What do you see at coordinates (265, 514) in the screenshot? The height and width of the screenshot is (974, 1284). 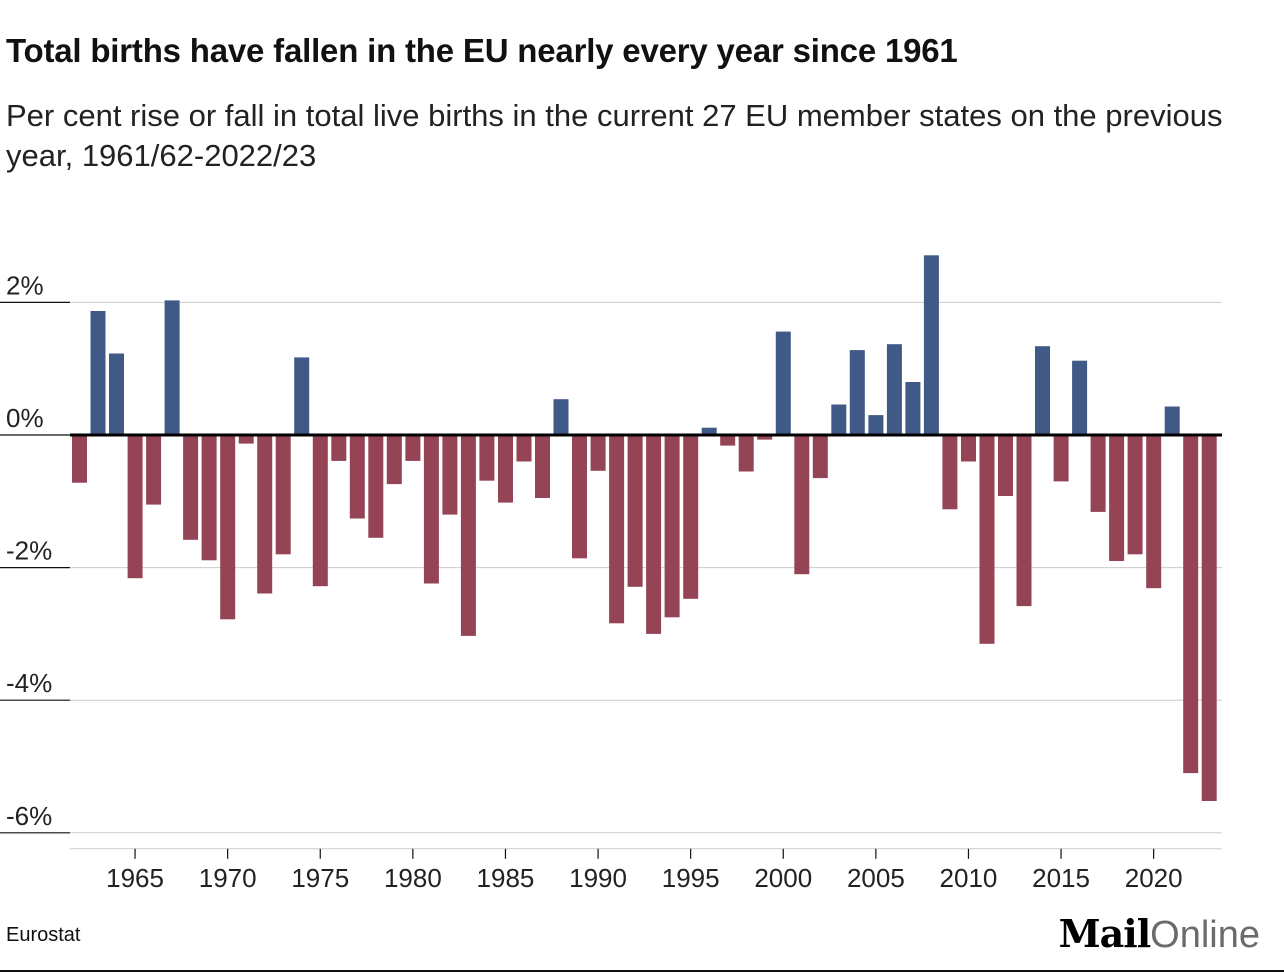 I see `bar-1972` at bounding box center [265, 514].